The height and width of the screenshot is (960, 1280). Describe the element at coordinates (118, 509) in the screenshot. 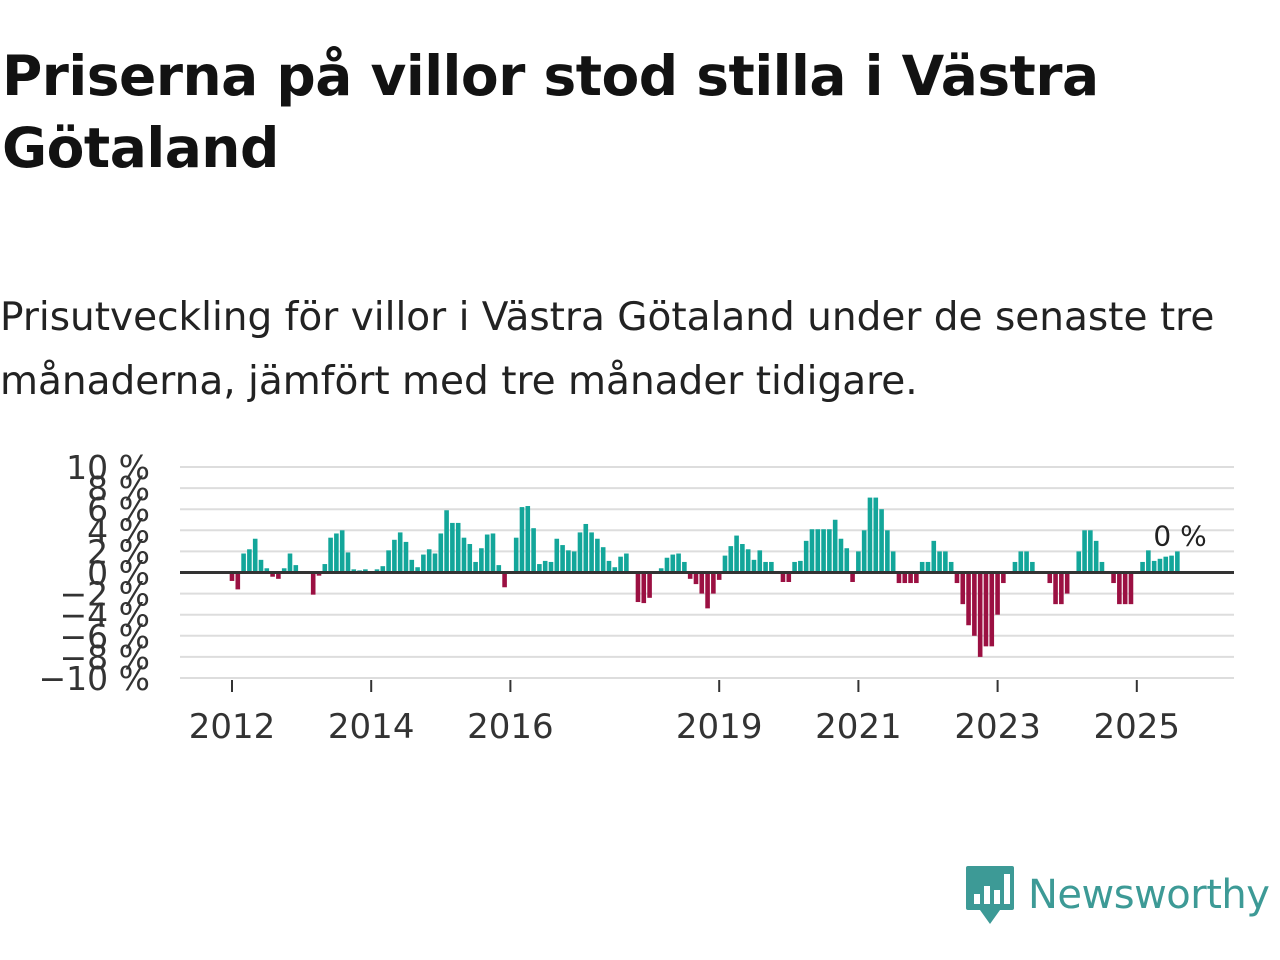

I see `y-tick-label: 6 %` at that location.